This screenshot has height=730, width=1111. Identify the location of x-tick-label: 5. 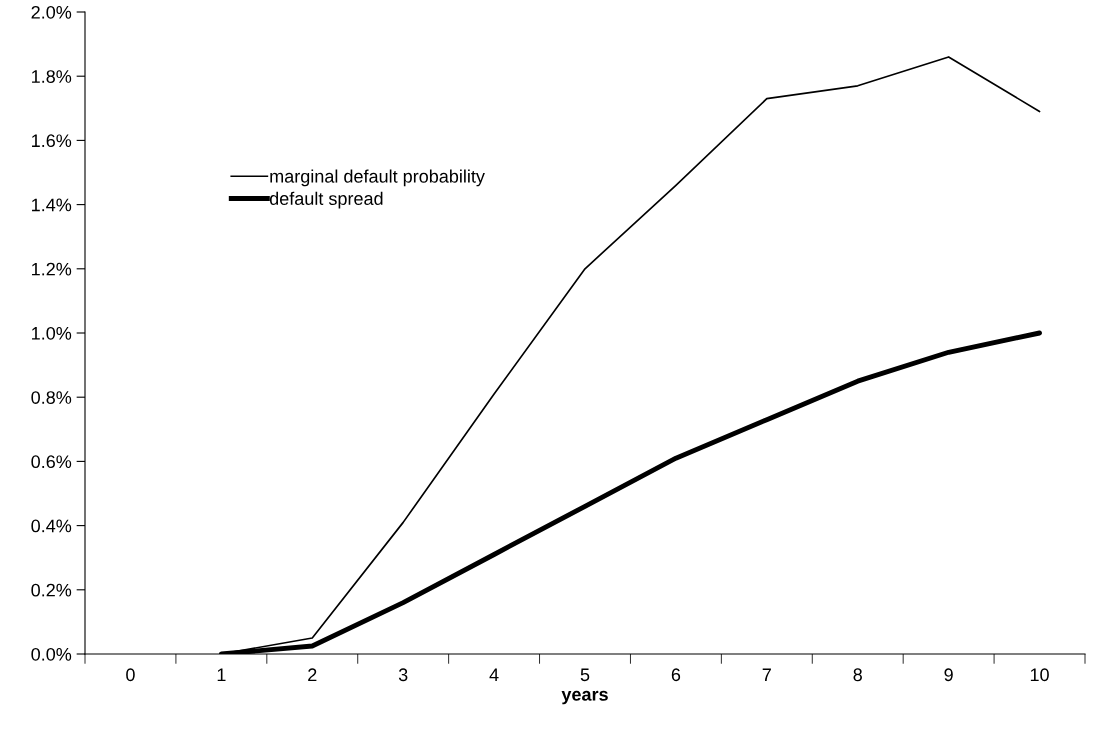
(585, 675).